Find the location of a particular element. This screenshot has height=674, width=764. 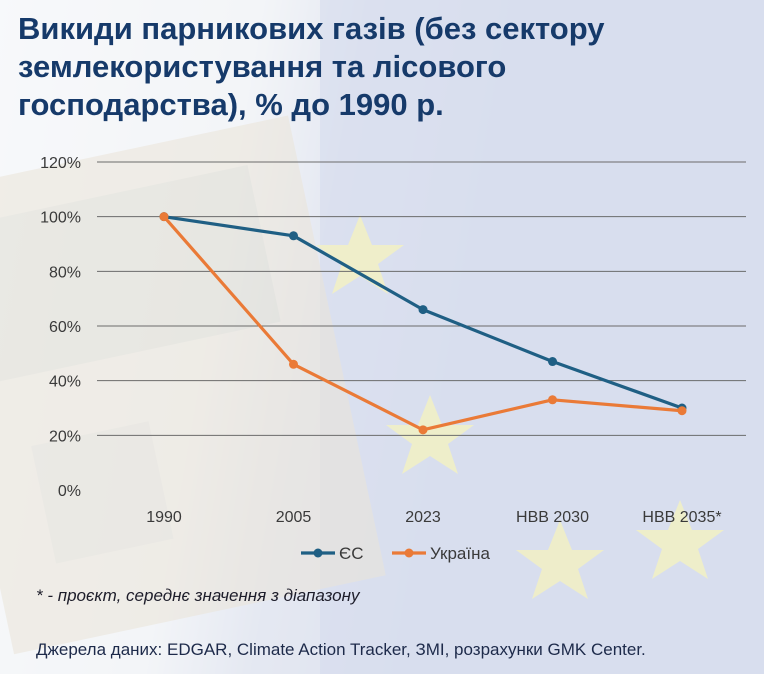

legend-label: ЄС is located at coordinates (351, 553).